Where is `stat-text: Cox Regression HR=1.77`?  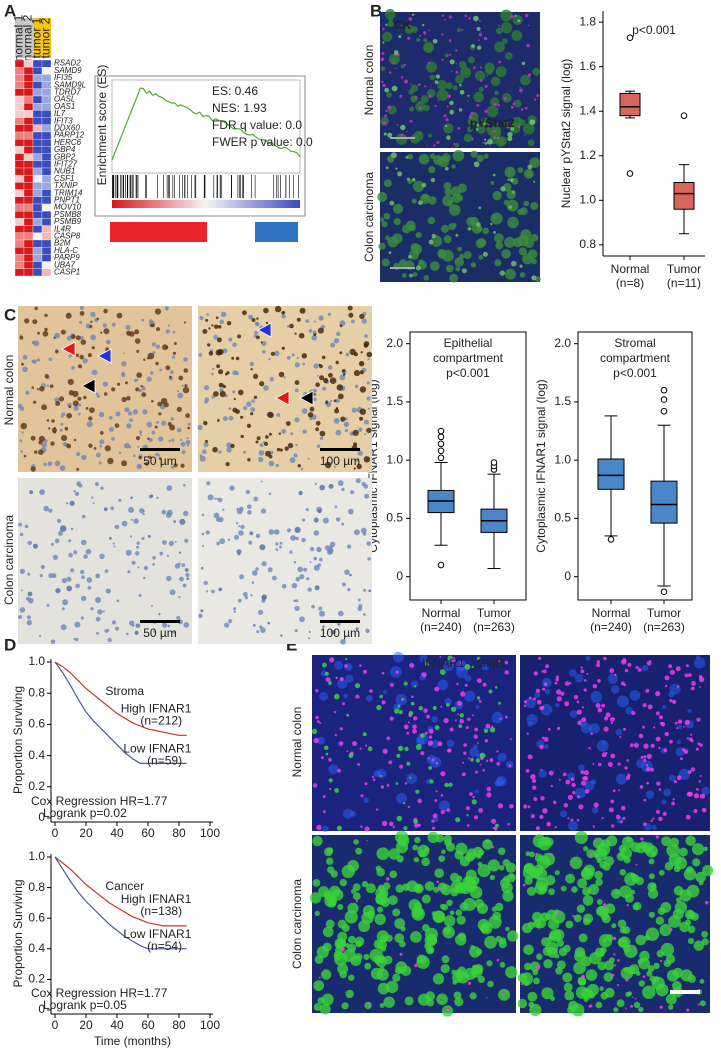 stat-text: Cox Regression HR=1.77 is located at coordinates (99, 993).